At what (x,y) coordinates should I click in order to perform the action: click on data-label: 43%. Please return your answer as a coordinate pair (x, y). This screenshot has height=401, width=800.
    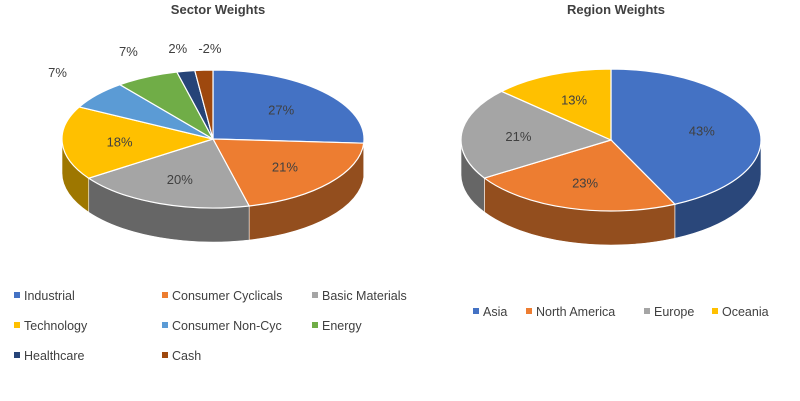
    Looking at the image, I should click on (702, 130).